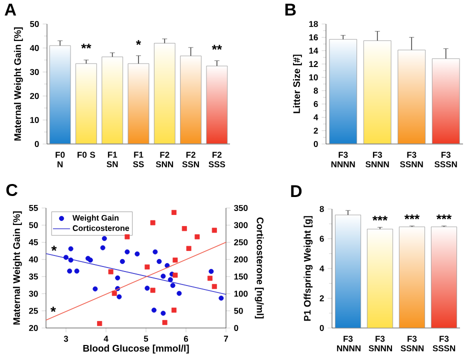  Describe the element at coordinates (241, 225) in the screenshot. I see `y2-tick-label: 300` at that location.